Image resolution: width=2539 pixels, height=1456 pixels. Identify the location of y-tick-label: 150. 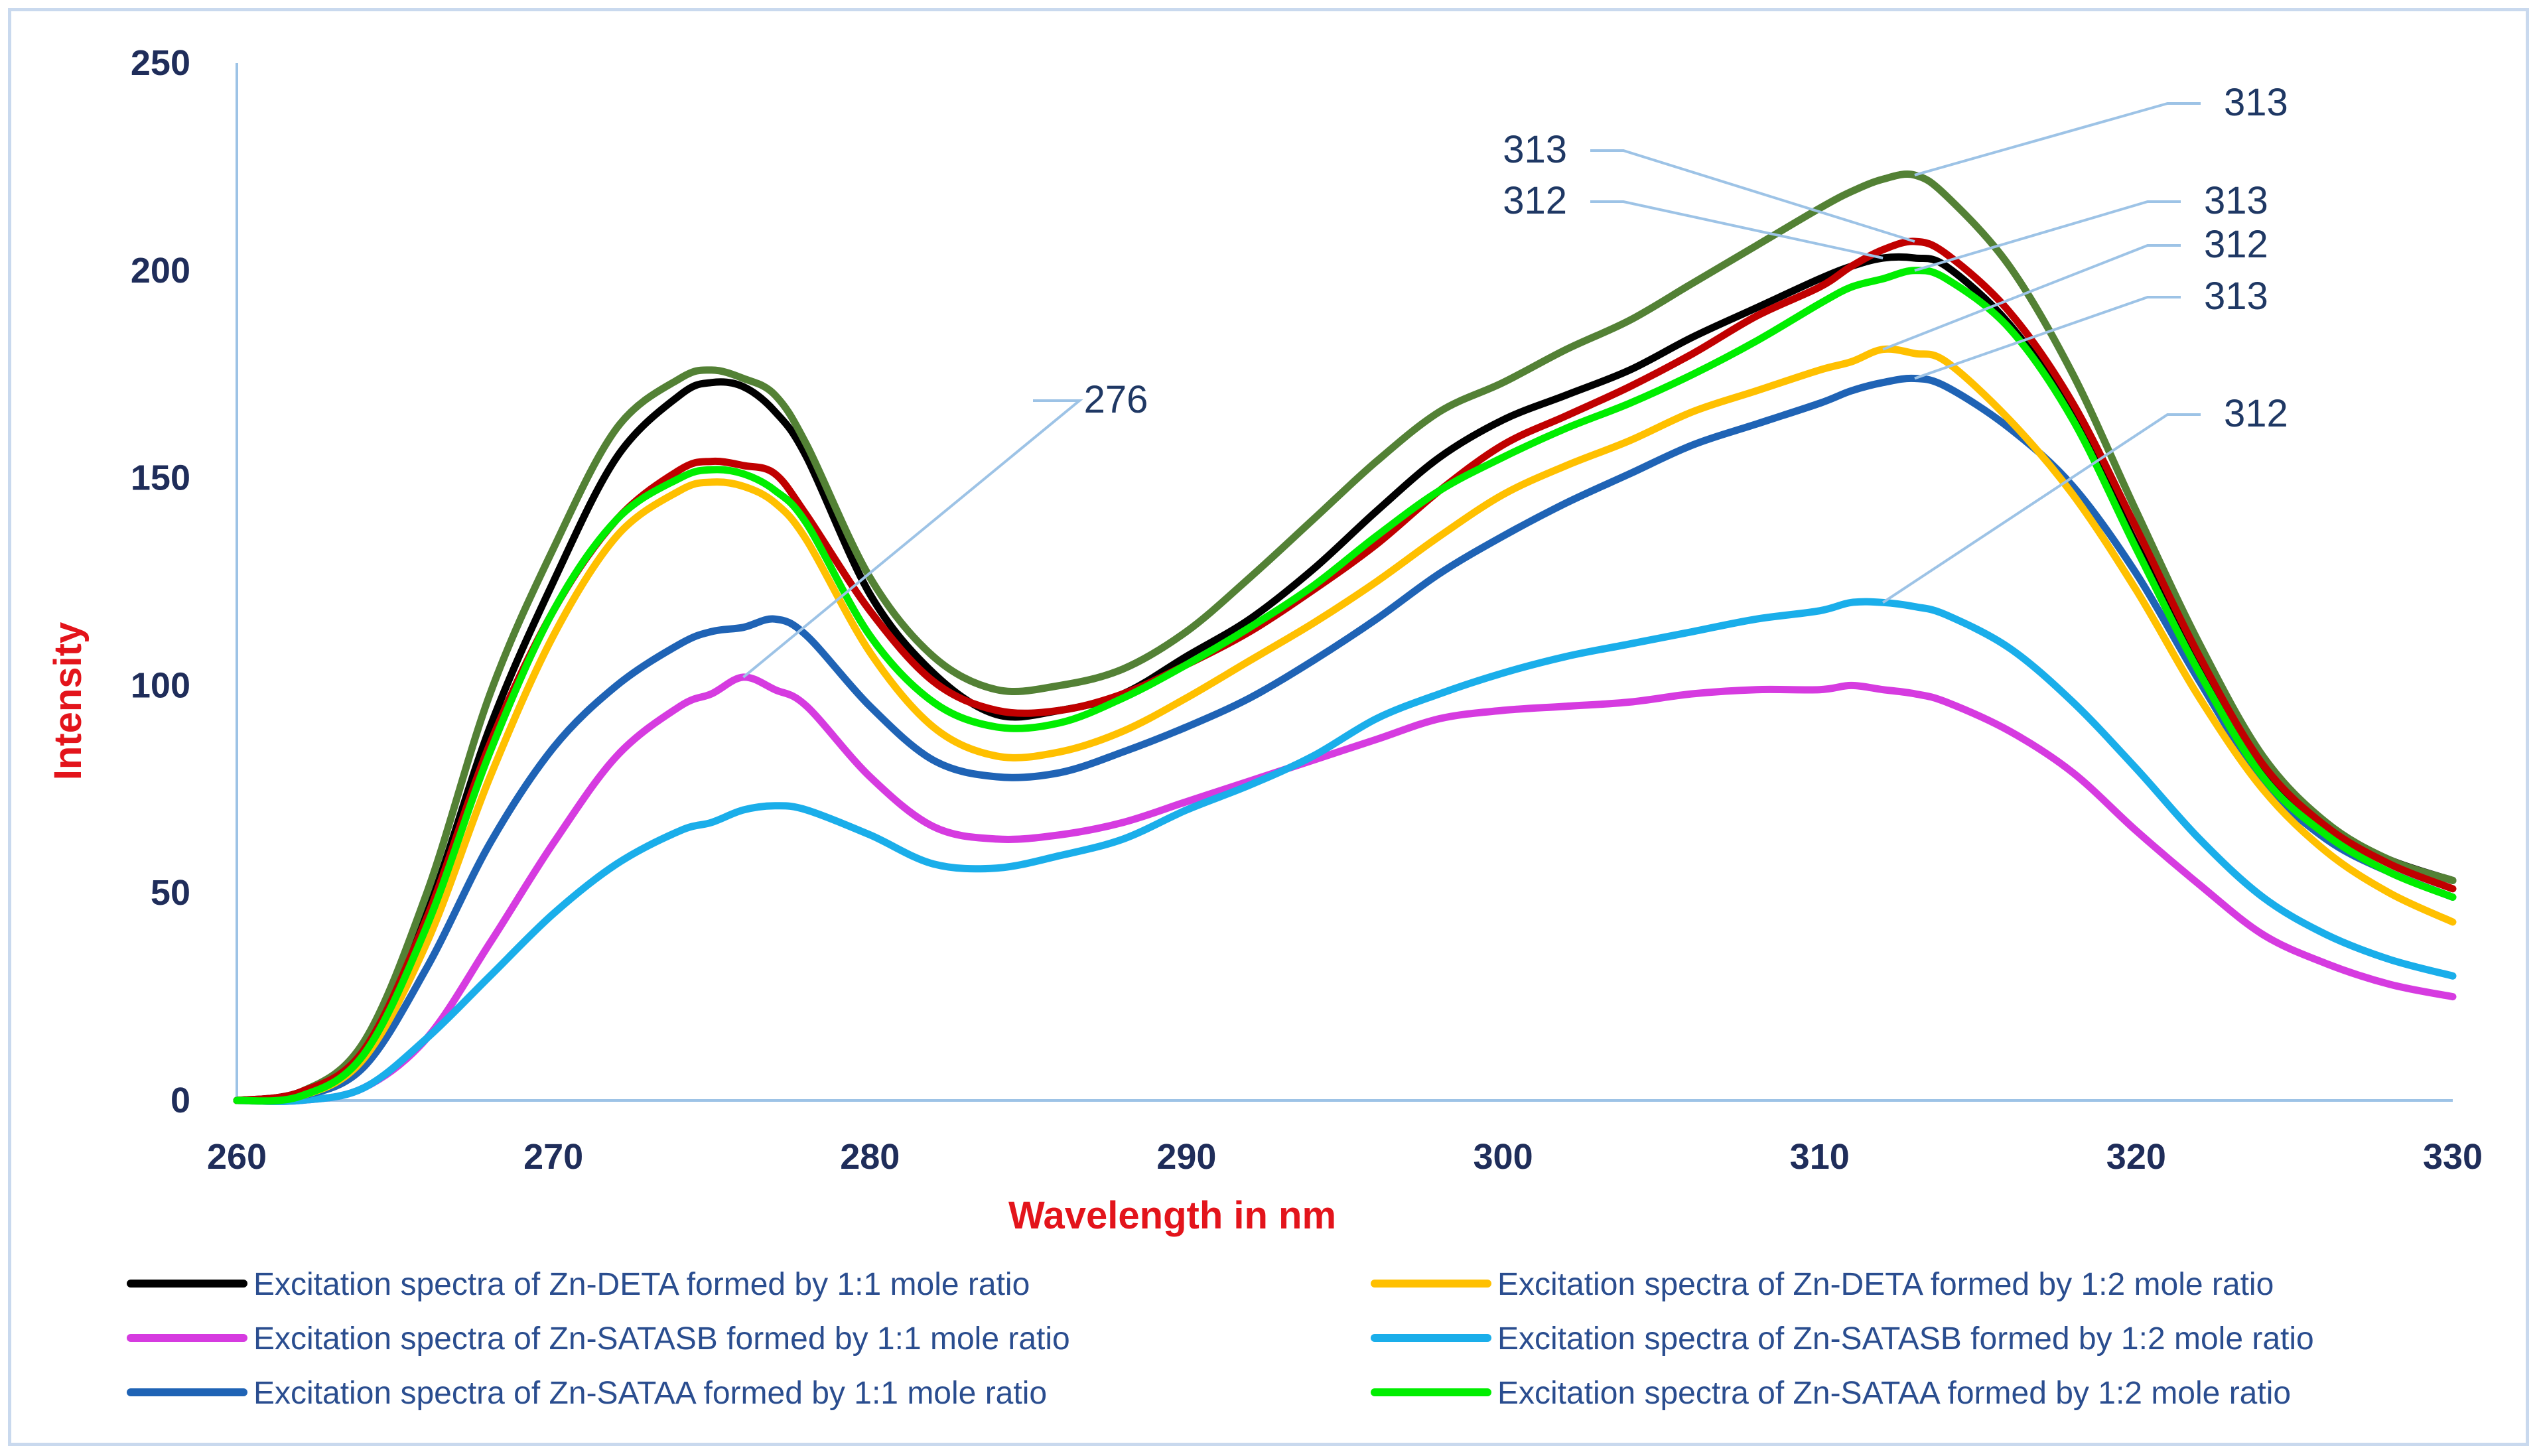
(160, 478).